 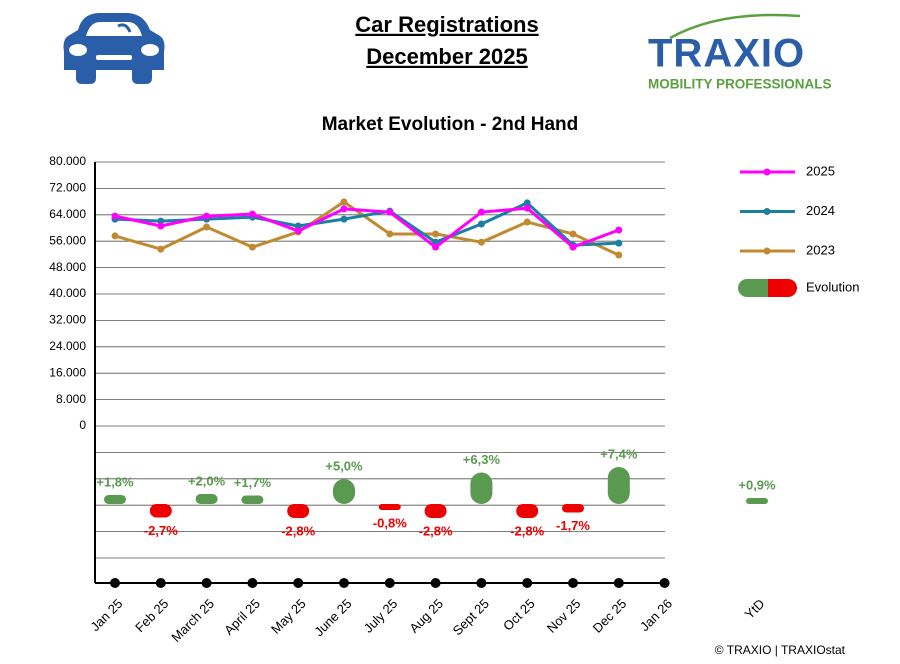 What do you see at coordinates (115, 481) in the screenshot?
I see `evolution-label: +1,8%` at bounding box center [115, 481].